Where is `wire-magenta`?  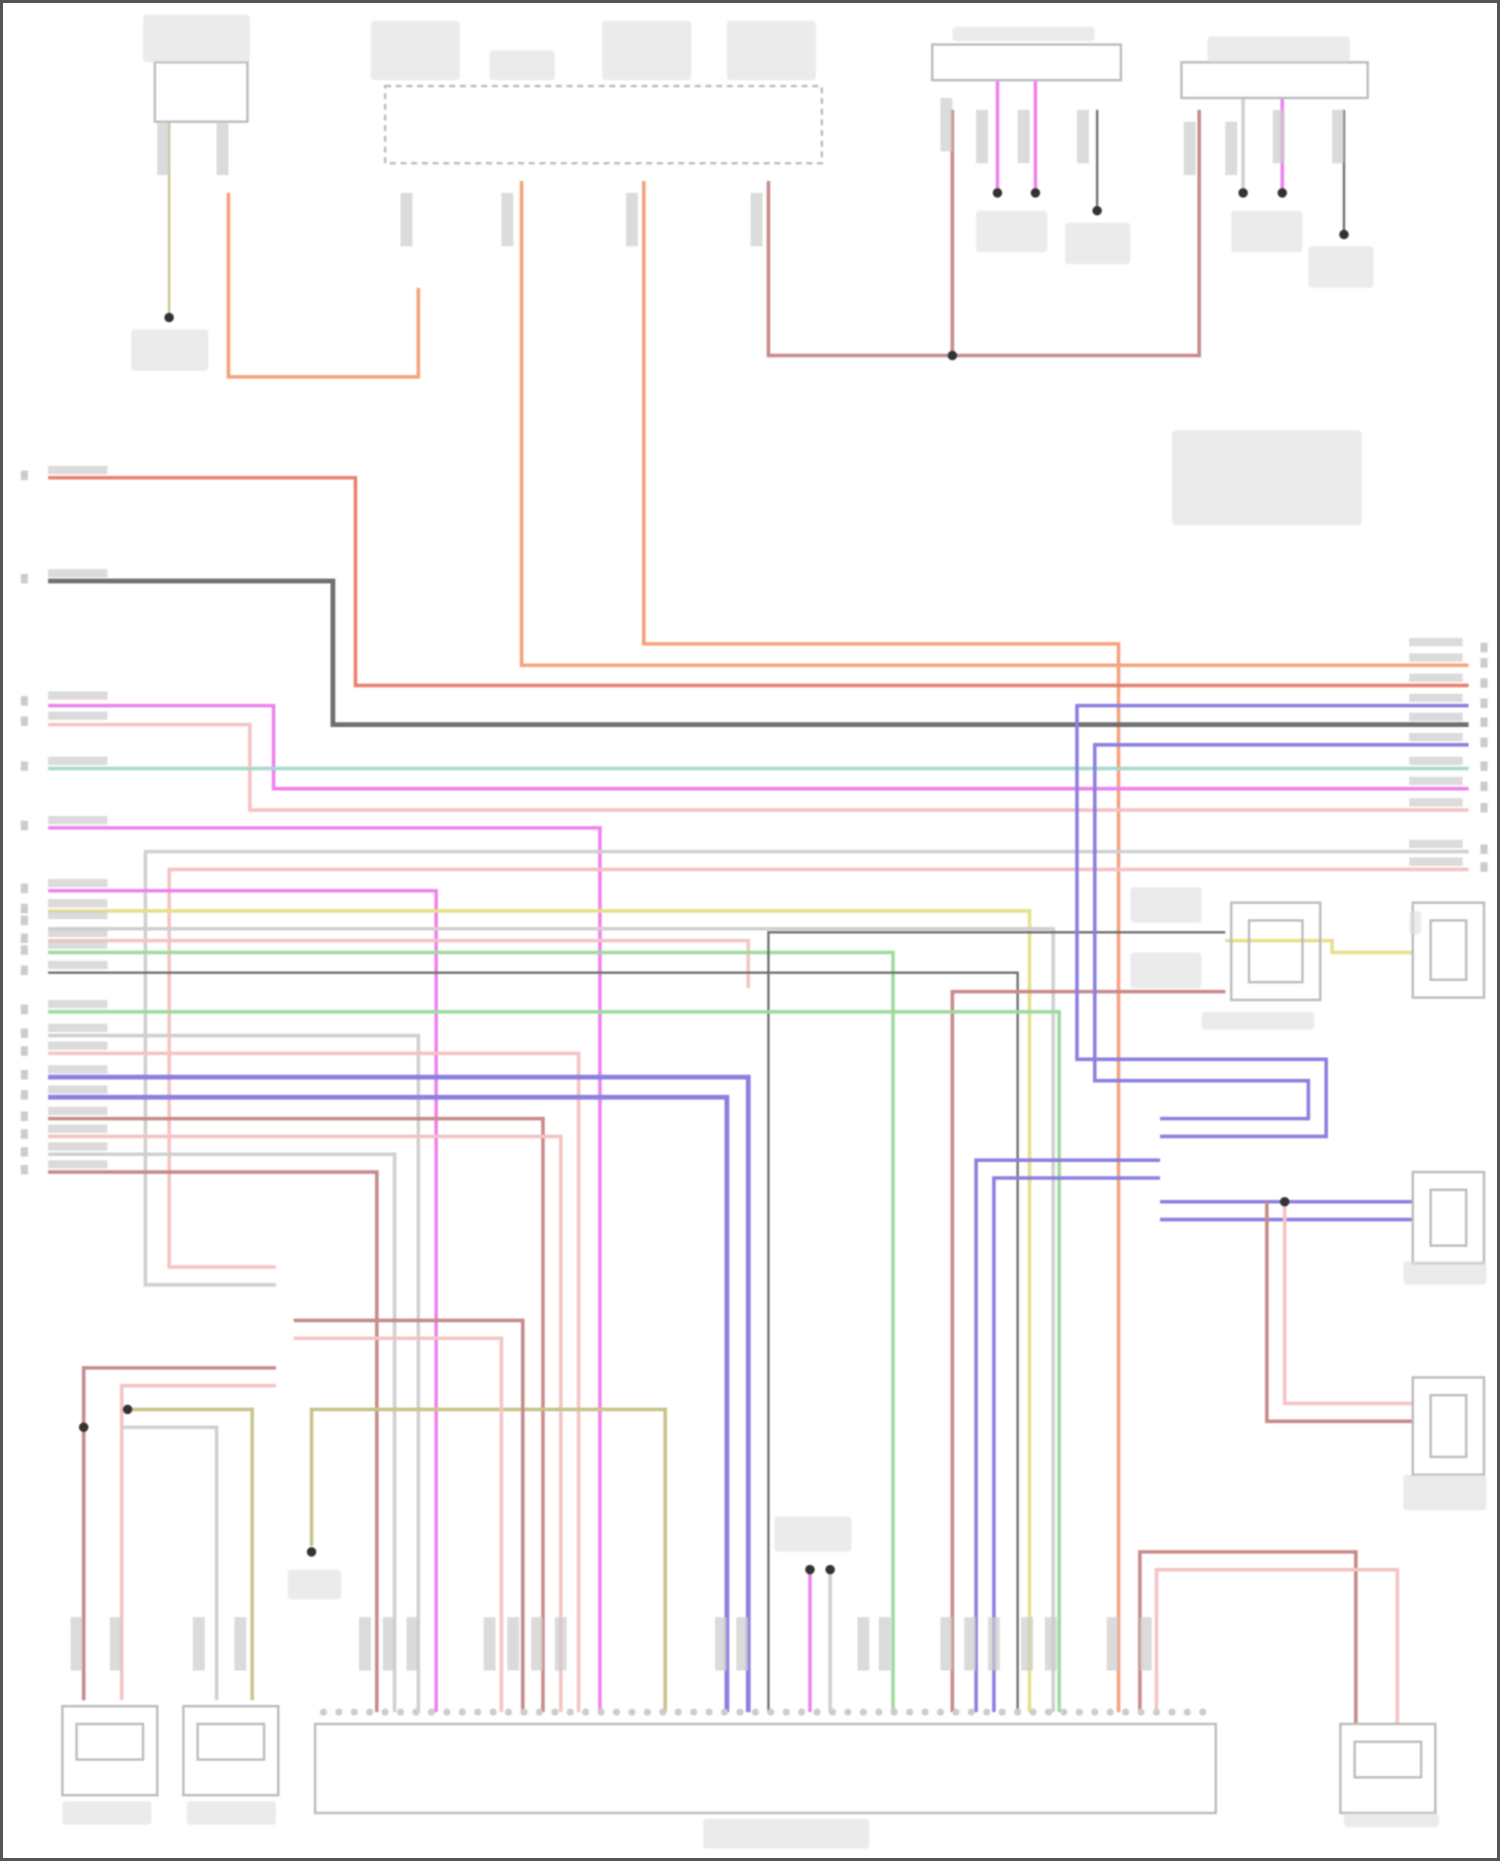 wire-magenta is located at coordinates (243, 1300).